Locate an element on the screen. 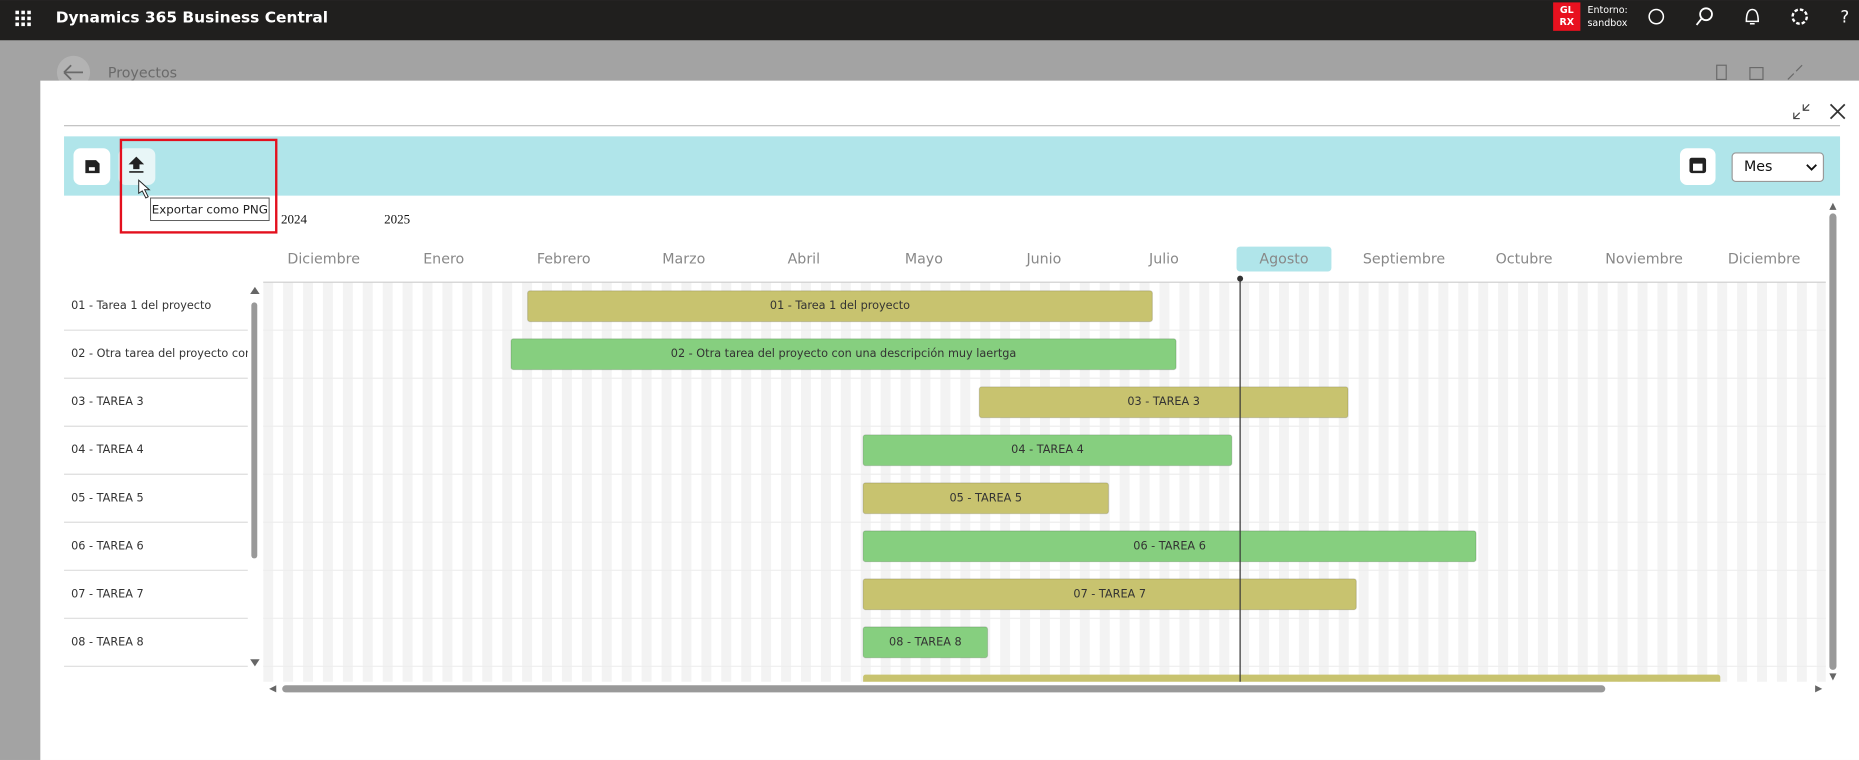 This screenshot has height=760, width=1859. current-month-highlight is located at coordinates (1284, 259).